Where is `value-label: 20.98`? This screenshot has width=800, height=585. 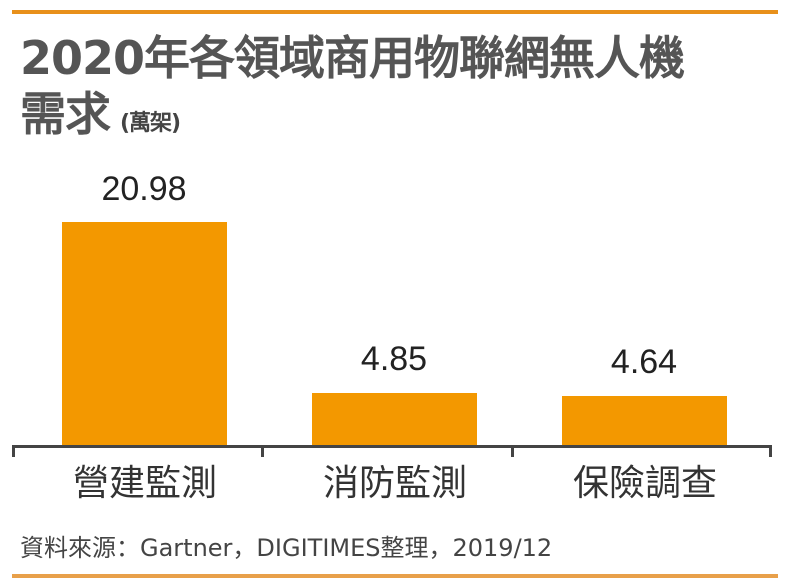 value-label: 20.98 is located at coordinates (144, 189).